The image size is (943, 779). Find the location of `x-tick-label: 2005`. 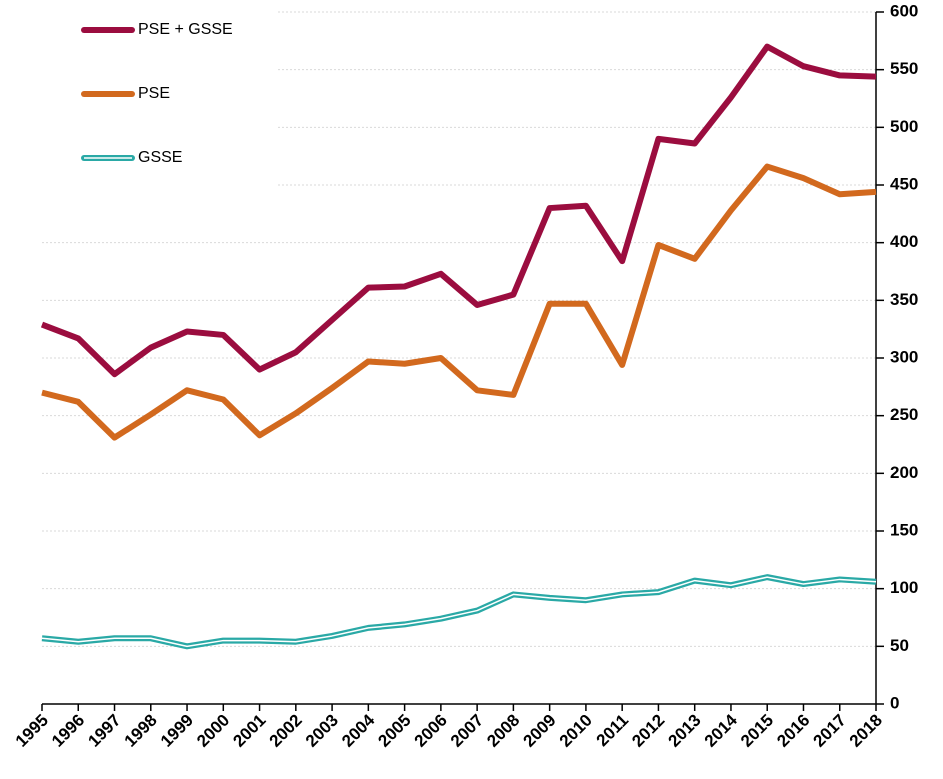

x-tick-label: 2005 is located at coordinates (394, 731).